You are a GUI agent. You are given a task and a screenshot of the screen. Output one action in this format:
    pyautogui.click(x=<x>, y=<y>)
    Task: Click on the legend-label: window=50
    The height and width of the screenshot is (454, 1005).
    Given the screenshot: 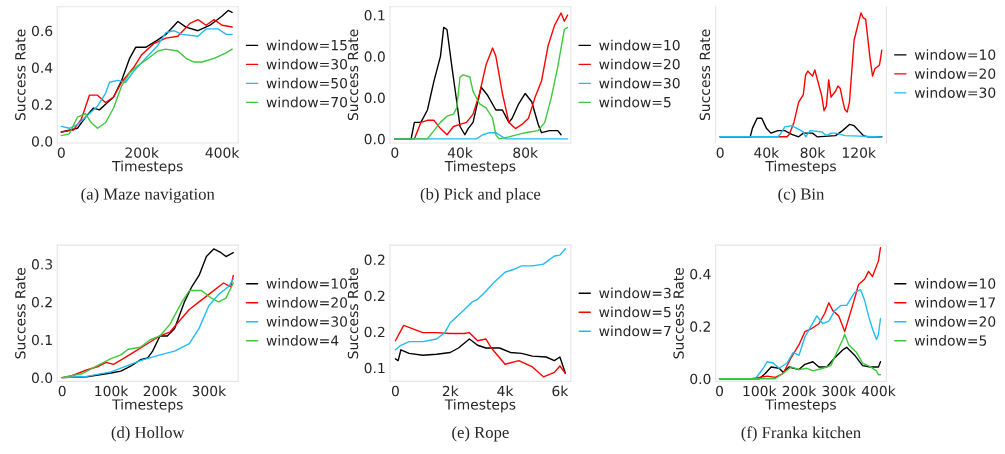 What is the action you would take?
    pyautogui.click(x=307, y=83)
    